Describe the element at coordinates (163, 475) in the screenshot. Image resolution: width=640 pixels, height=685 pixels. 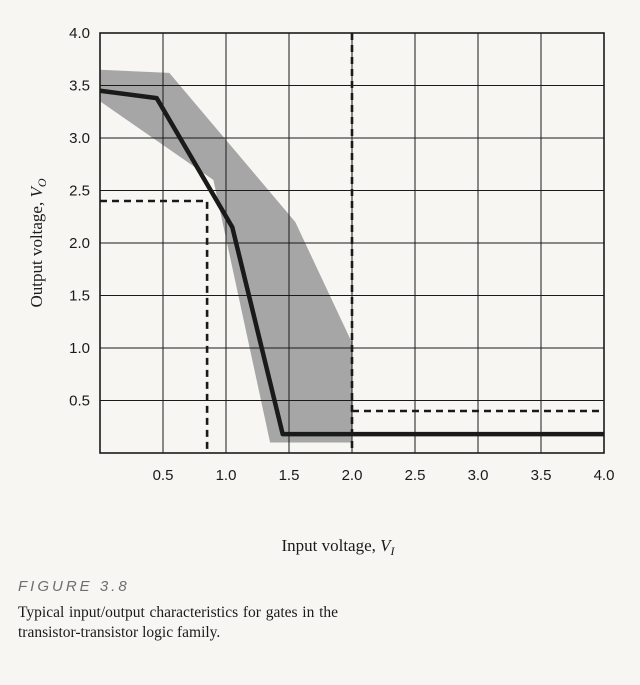
I see `x-tick-label: 0.5` at that location.